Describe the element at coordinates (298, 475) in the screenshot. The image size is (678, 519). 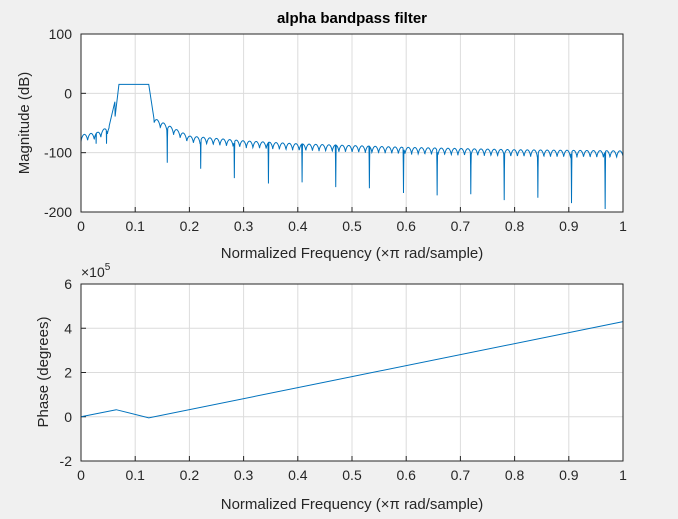
I see `phase-x-tick-label: 0.4` at that location.